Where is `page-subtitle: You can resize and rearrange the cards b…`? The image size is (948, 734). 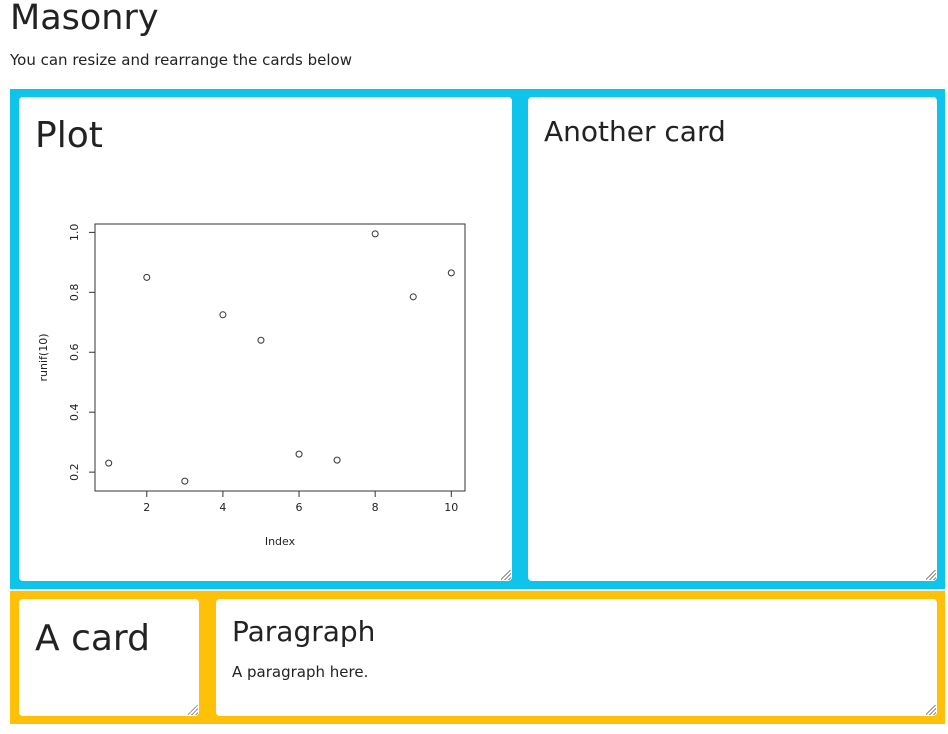 page-subtitle: You can resize and rearrange the cards b… is located at coordinates (181, 60).